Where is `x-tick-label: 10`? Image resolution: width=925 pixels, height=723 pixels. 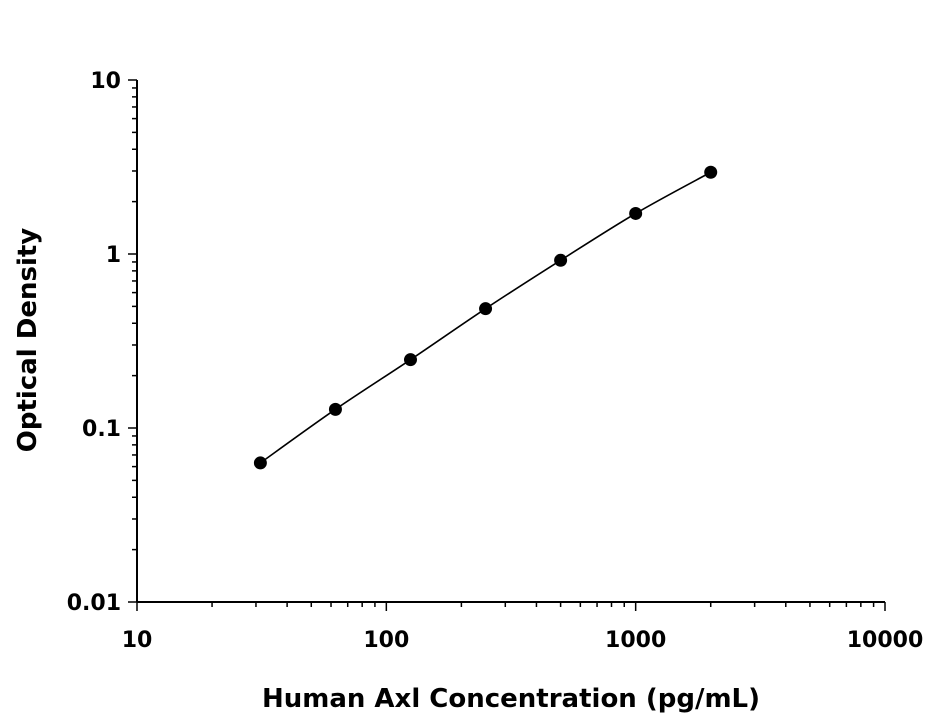
x-tick-label: 10 is located at coordinates (137, 640).